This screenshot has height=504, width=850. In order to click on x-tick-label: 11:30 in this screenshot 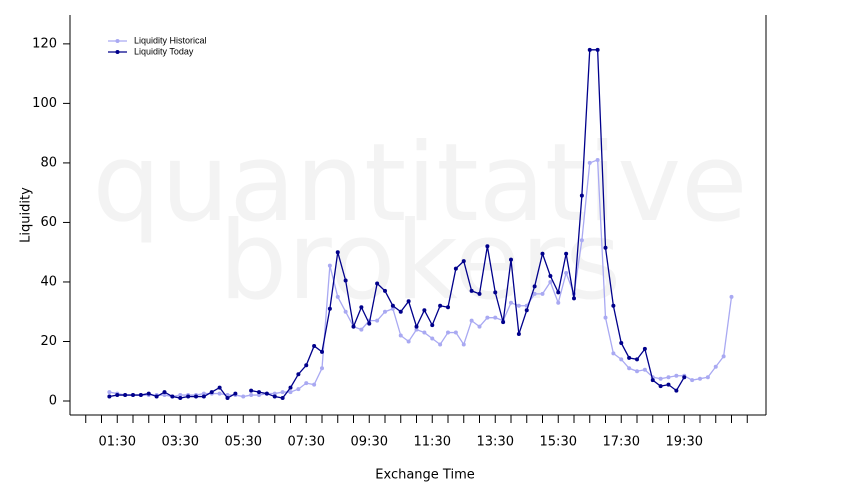, I will do `click(432, 442)`.